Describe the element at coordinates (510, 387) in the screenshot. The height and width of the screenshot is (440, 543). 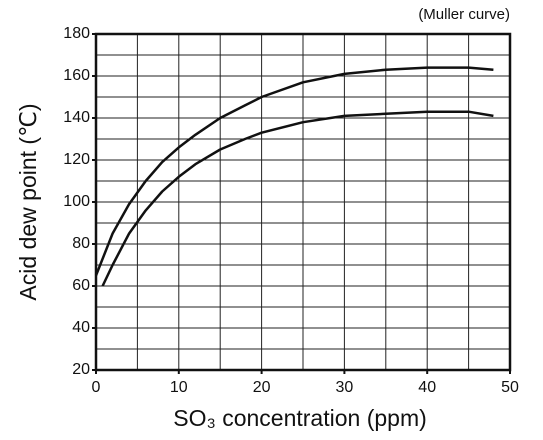
I see `x-tick-label: 50` at that location.